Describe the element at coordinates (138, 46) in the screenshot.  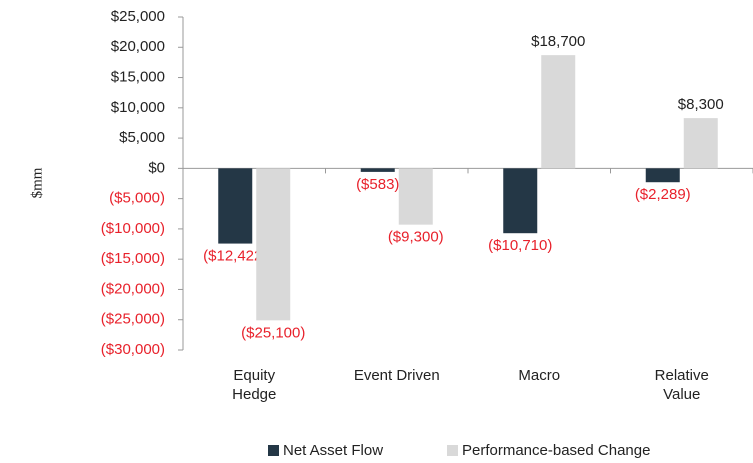
I see `y-tick-label: $20,000` at that location.